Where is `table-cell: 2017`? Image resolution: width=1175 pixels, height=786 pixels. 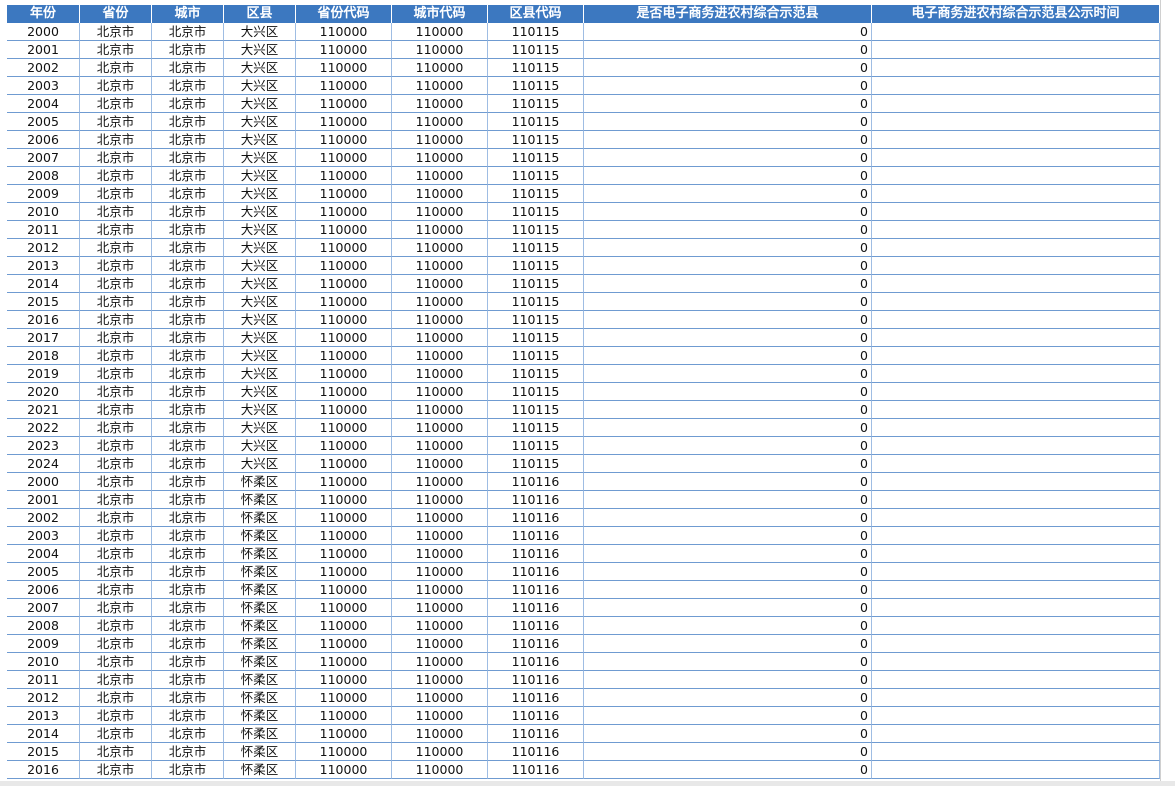 table-cell: 2017 is located at coordinates (43, 338).